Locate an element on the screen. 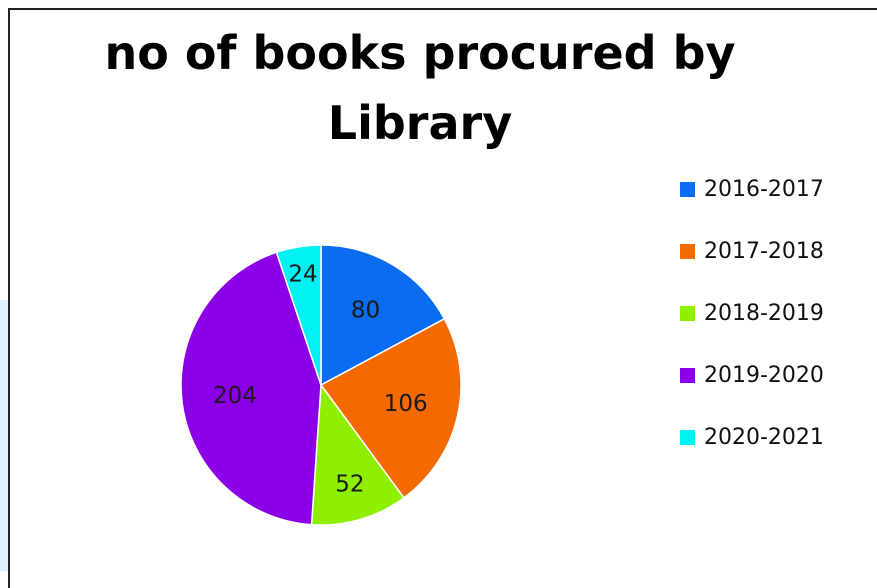 The height and width of the screenshot is (588, 877). legend-item-2019-2020: 2019-2020 is located at coordinates (752, 375).